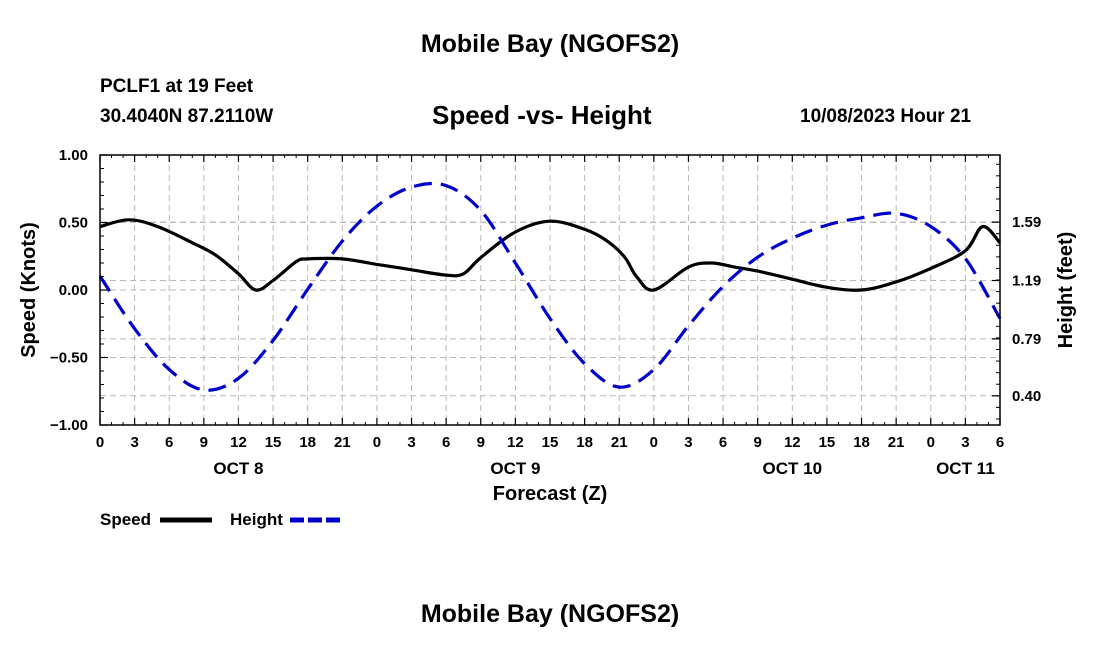  What do you see at coordinates (177, 86) in the screenshot?
I see `station-label: PCLF1 at 19 Feet` at bounding box center [177, 86].